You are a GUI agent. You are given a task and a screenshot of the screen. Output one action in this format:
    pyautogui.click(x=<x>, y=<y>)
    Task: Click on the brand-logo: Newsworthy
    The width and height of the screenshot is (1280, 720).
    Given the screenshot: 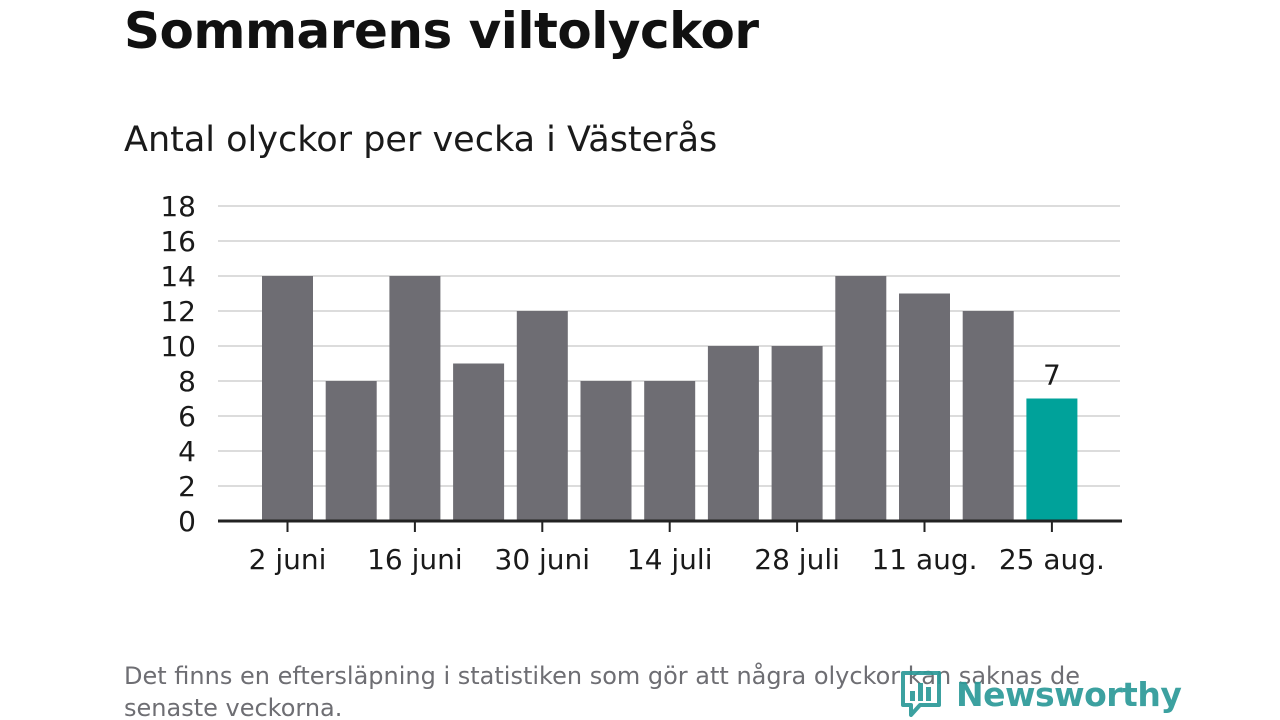 What is the action you would take?
    pyautogui.click(x=1041, y=694)
    